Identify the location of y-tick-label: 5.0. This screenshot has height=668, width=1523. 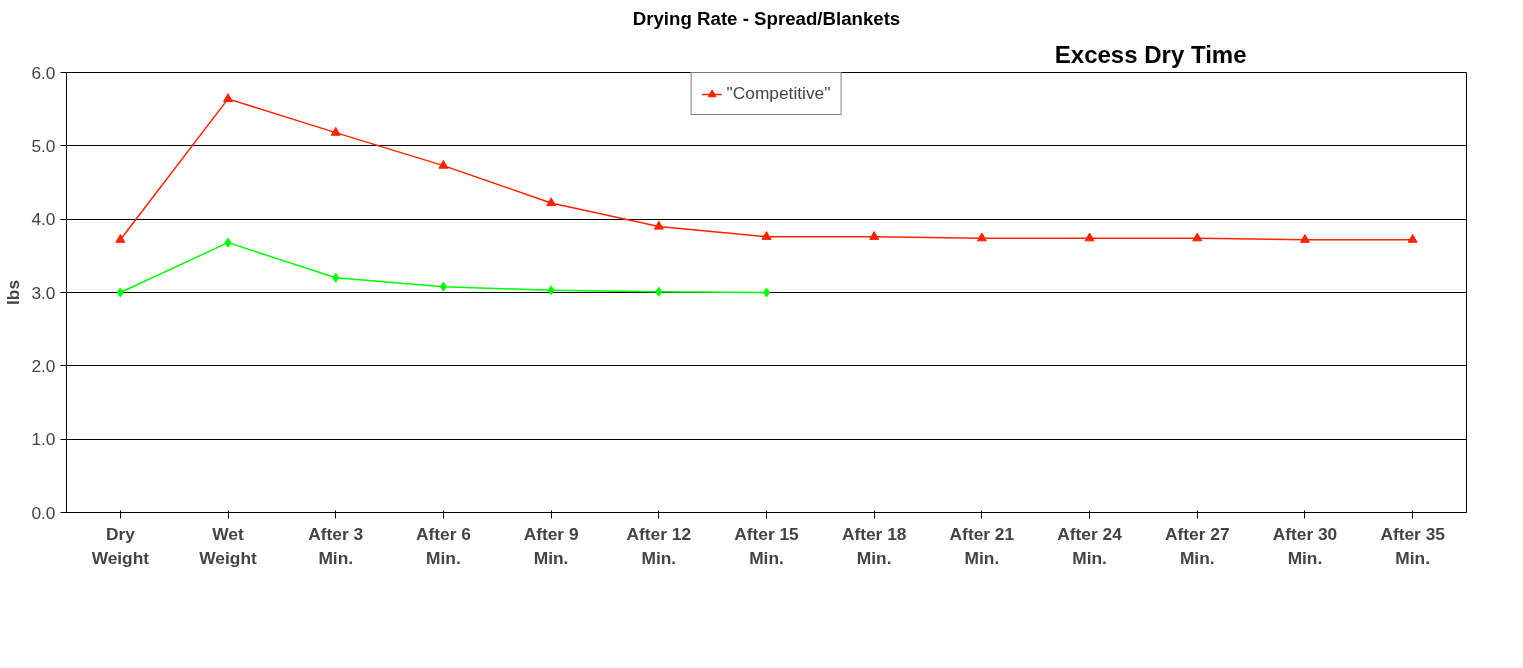
(43, 145).